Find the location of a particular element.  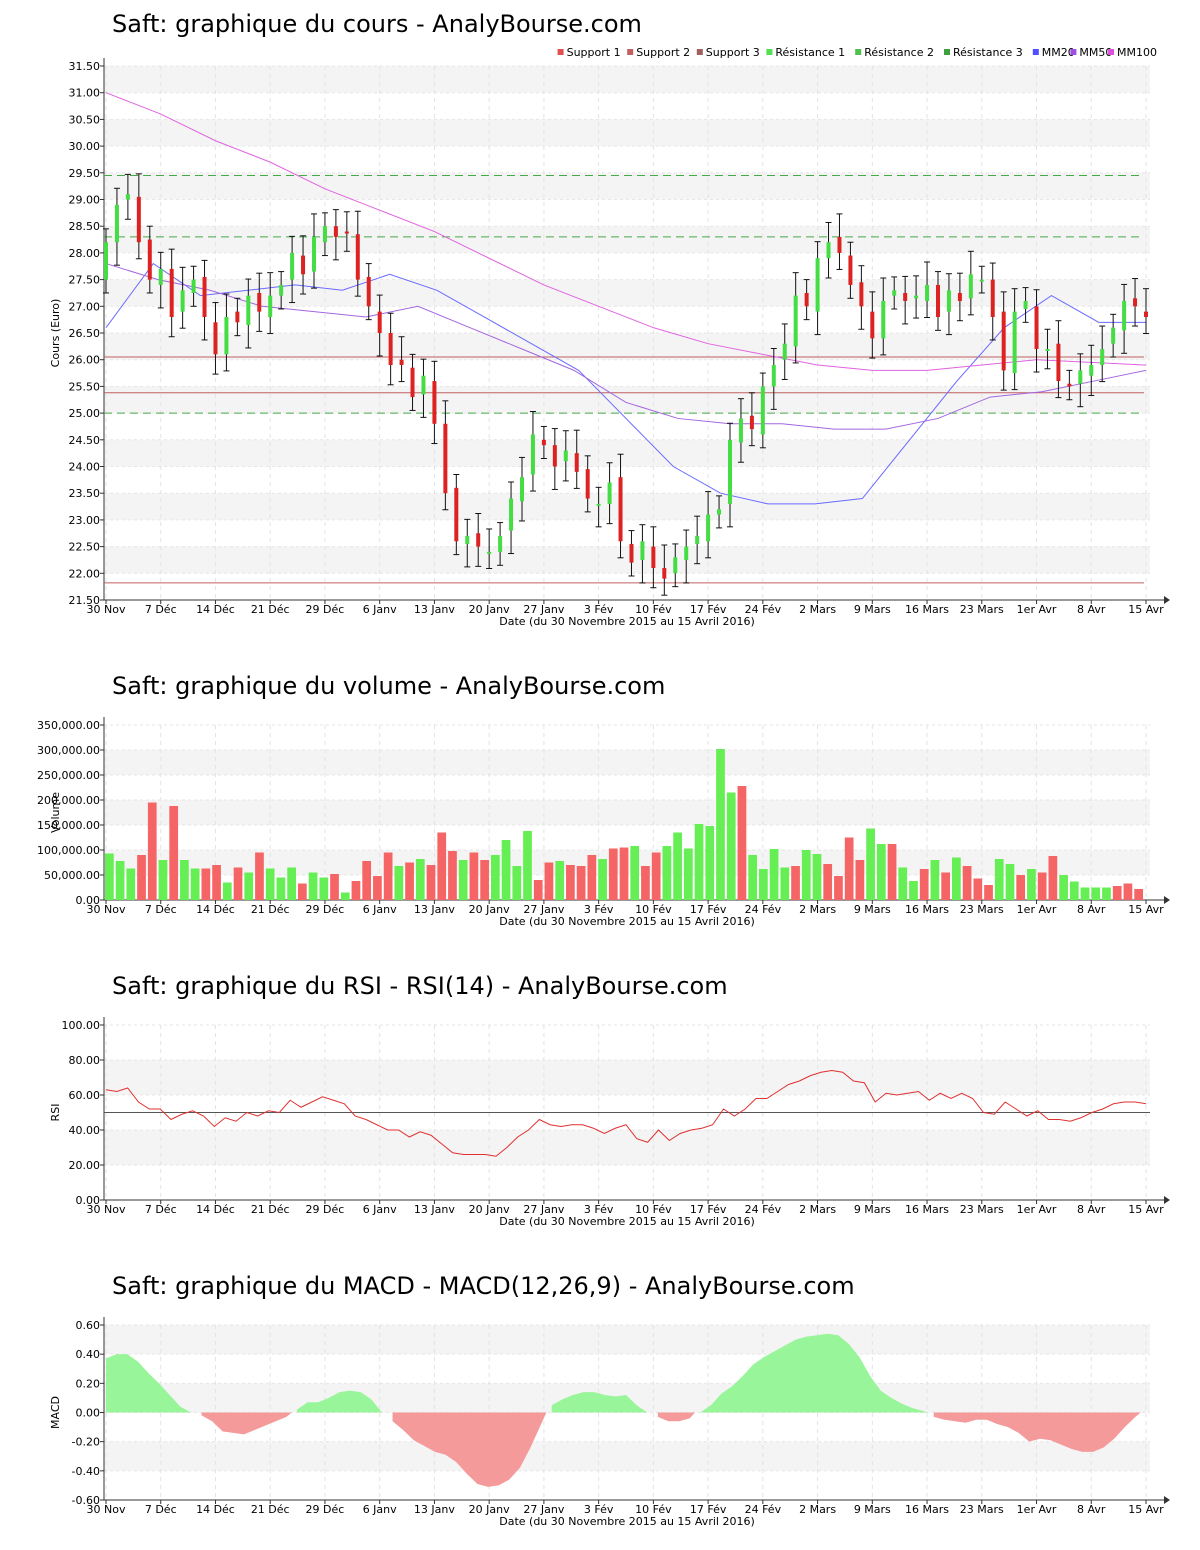

volume-y-tick-label: 250,000.00 is located at coordinates (68, 775).